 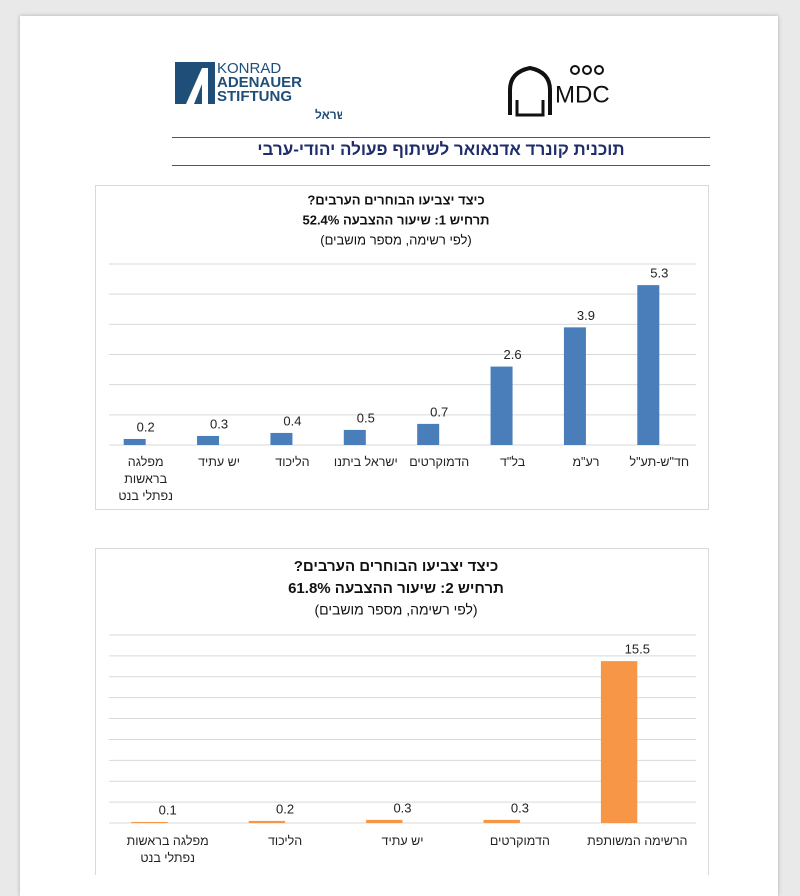 I want to click on mdc-logo: MDC, so click(x=559, y=91).